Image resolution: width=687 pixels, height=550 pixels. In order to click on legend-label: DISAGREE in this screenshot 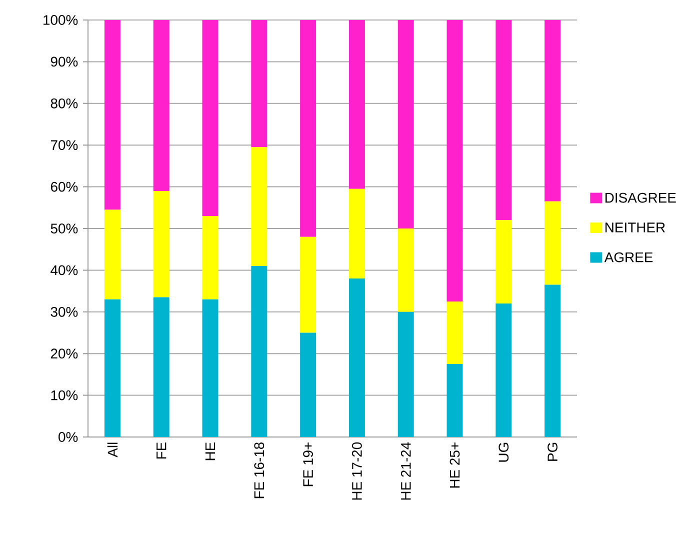, I will do `click(641, 197)`.